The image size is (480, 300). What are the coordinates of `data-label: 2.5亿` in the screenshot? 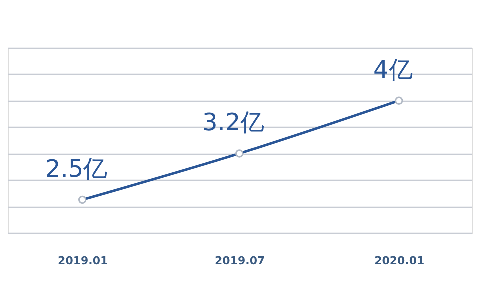 It's located at (77, 168).